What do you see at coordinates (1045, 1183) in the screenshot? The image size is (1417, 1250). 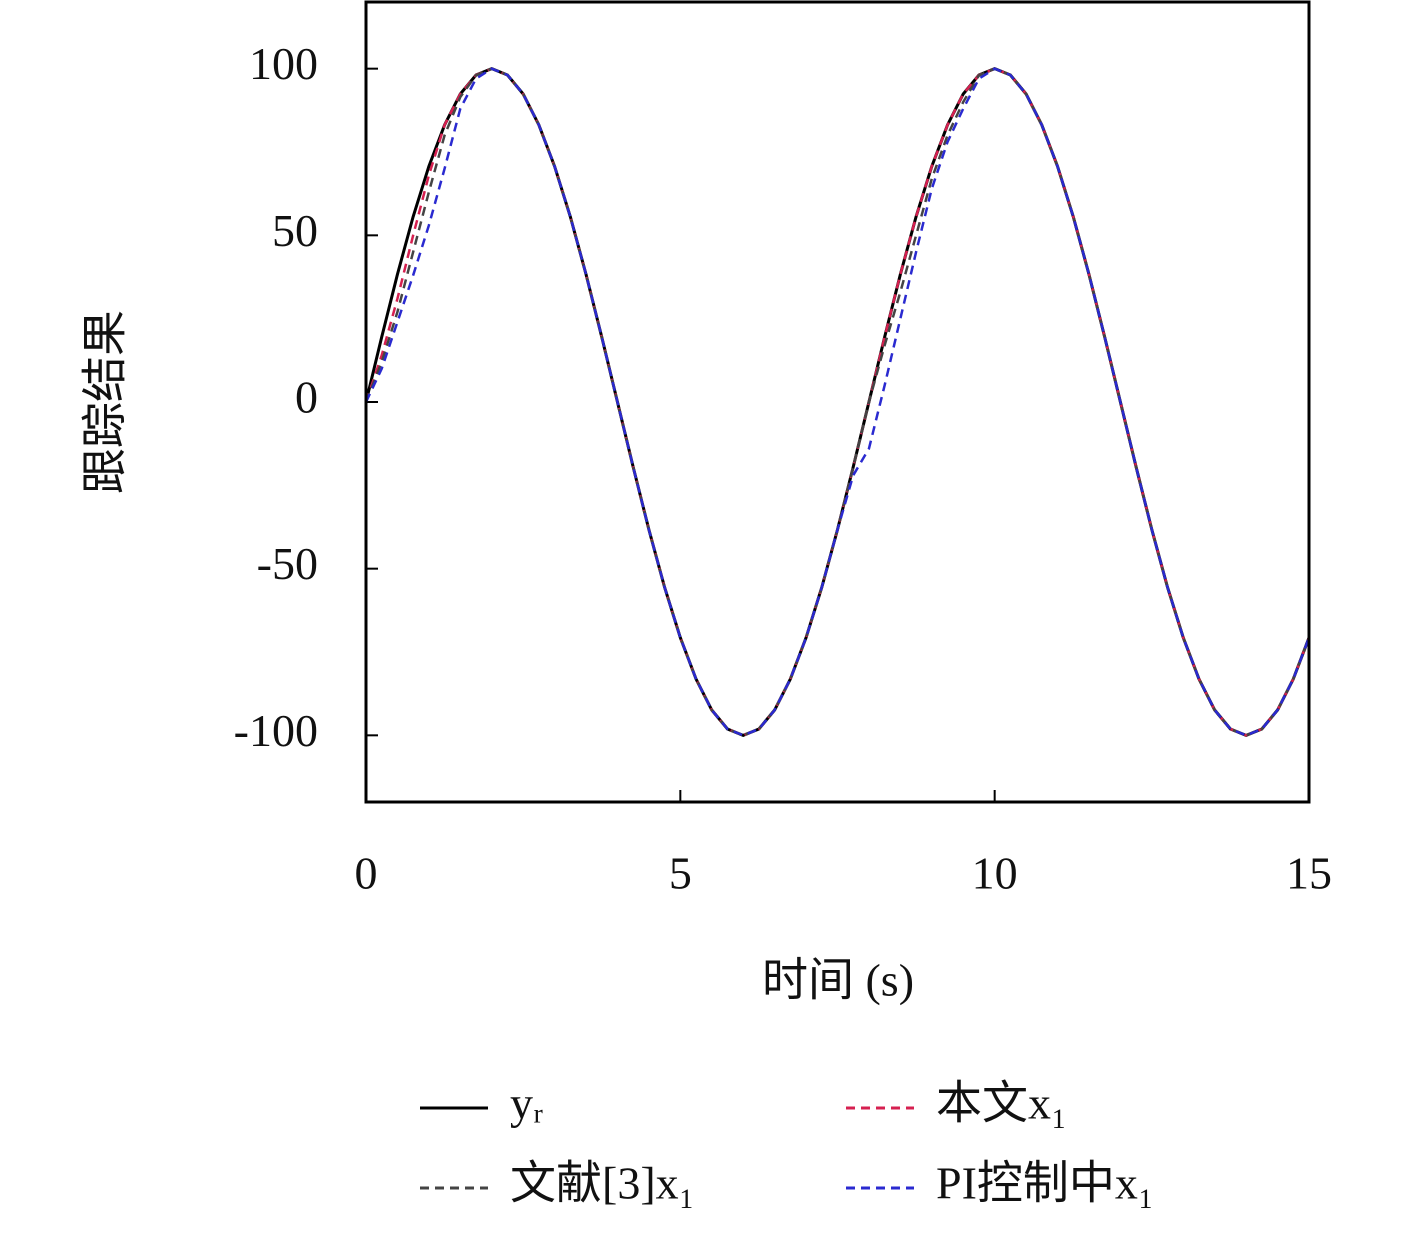 I see `legend-label: PI控制中x₁` at bounding box center [1045, 1183].